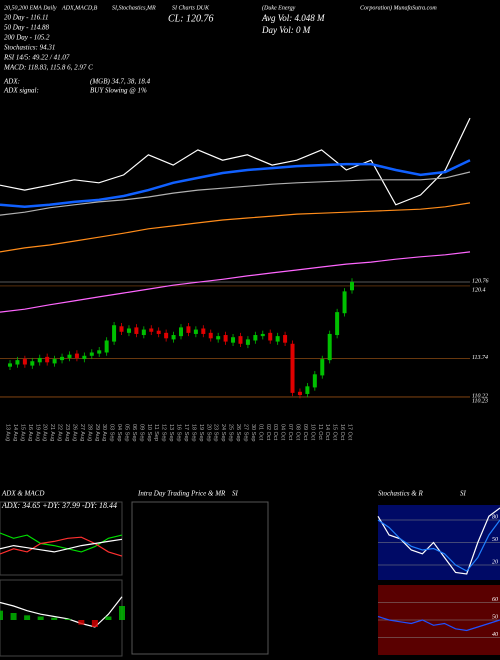 Image resolution: width=500 pixels, height=660 pixels. What do you see at coordinates (298, 432) in the screenshot?
I see `x-tick-label: 08 Oct` at bounding box center [298, 432].